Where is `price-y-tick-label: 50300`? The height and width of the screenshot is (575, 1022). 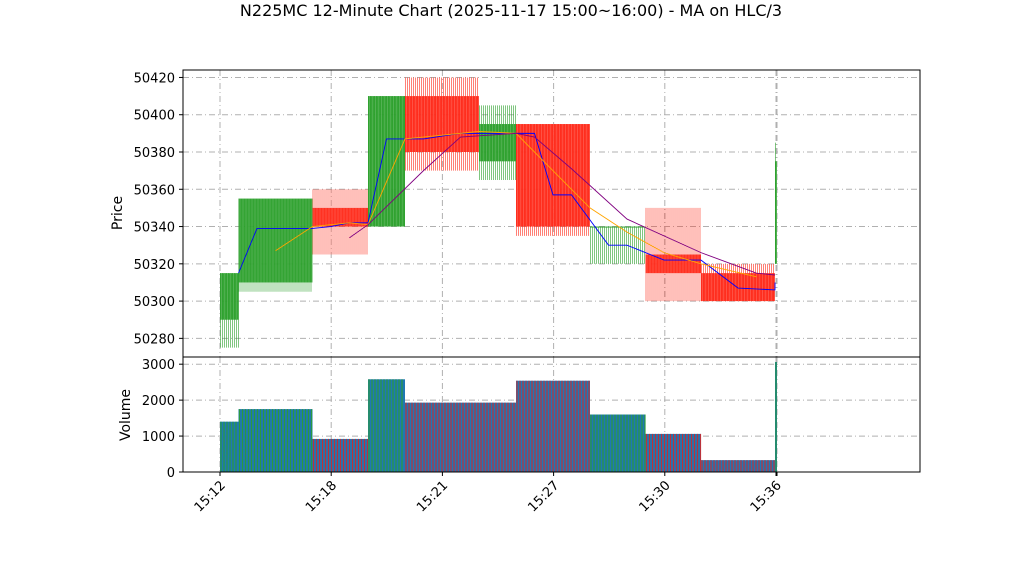
price-y-tick-label: 50300 is located at coordinates (154, 302).